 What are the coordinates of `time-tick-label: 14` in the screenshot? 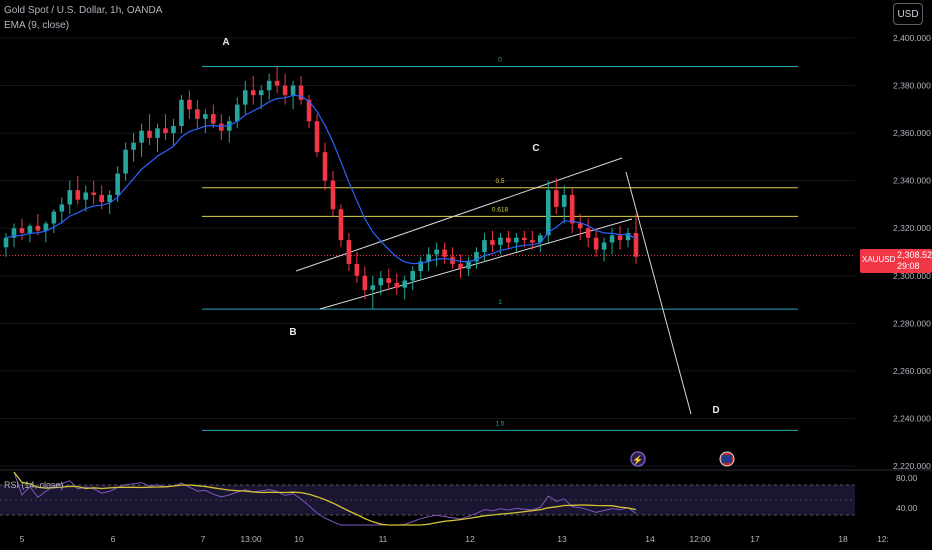 It's located at (650, 539).